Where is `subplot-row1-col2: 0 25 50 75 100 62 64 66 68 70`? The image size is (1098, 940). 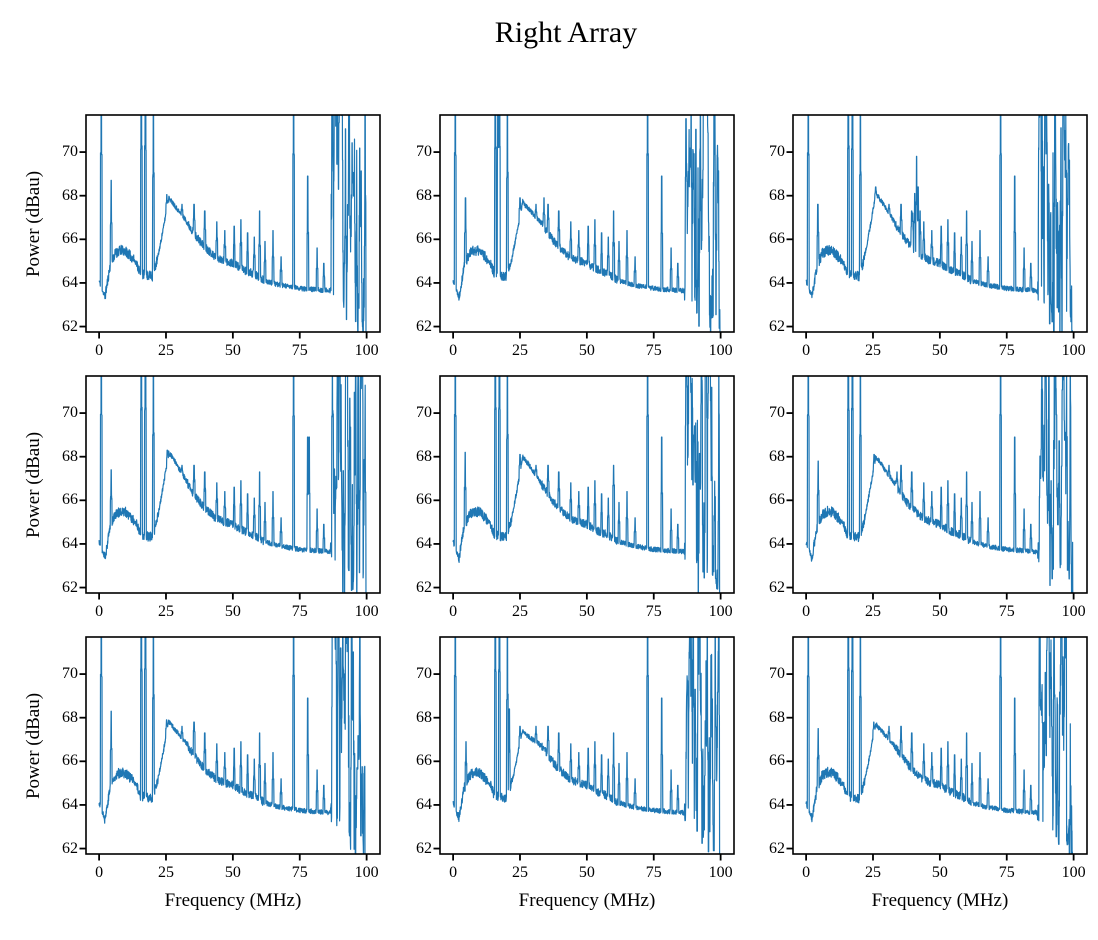
subplot-row1-col2: 0 25 50 75 100 62 64 66 68 70 is located at coordinates (575, 236).